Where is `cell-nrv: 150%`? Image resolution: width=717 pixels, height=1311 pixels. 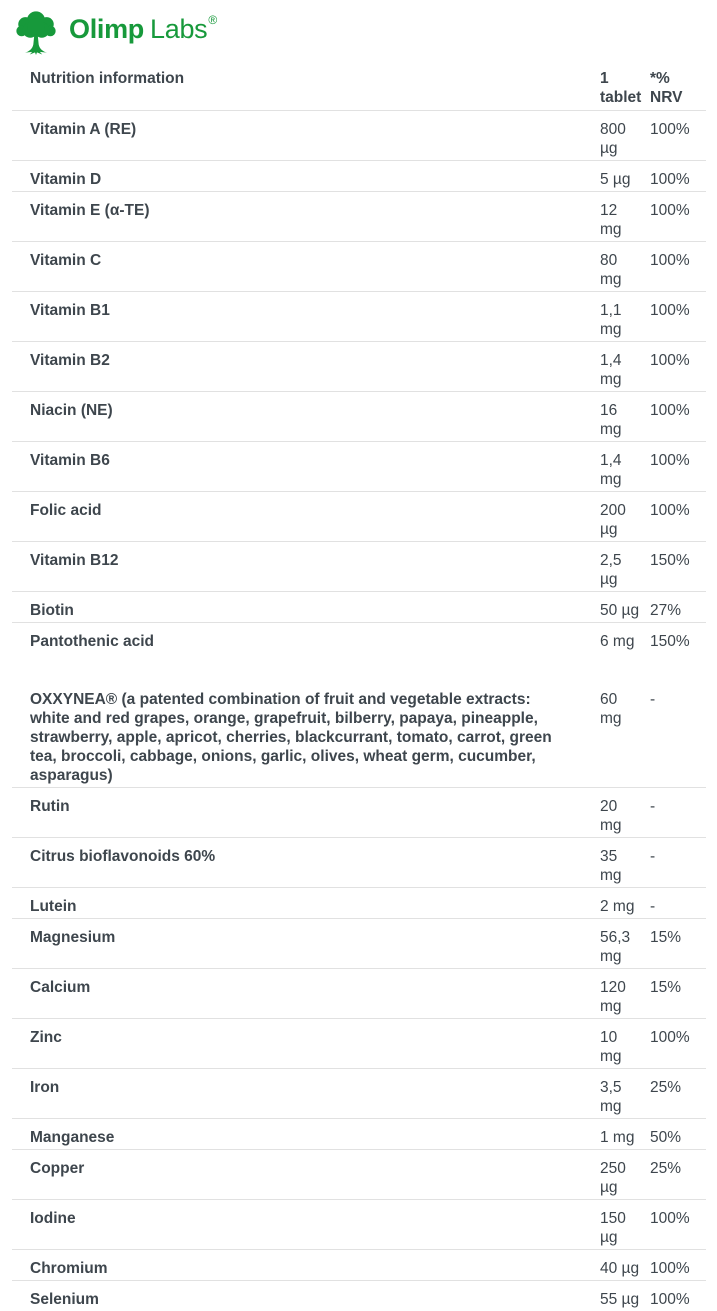 cell-nrv: 150% is located at coordinates (678, 567).